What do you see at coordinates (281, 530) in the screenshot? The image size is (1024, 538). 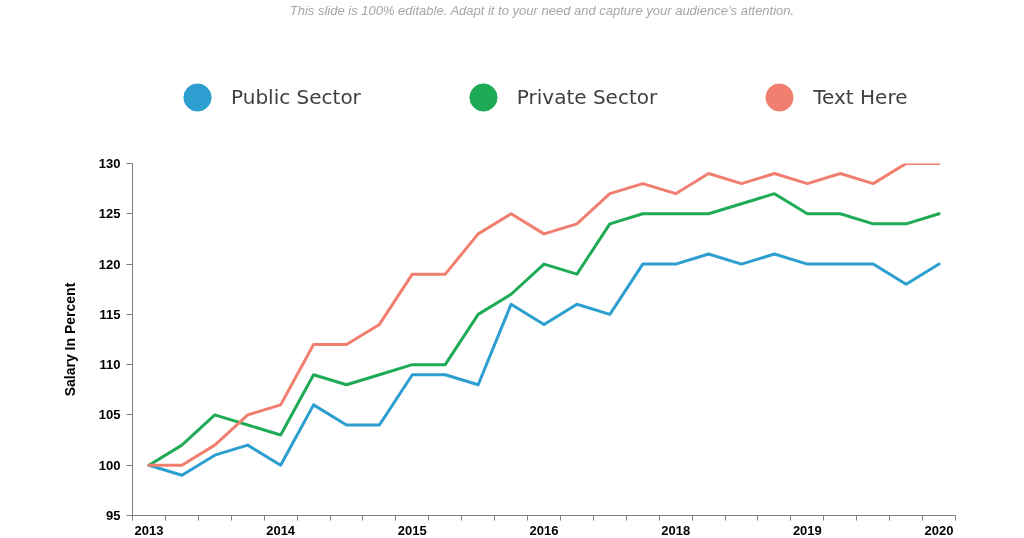 I see `x-tick-label: 2014` at bounding box center [281, 530].